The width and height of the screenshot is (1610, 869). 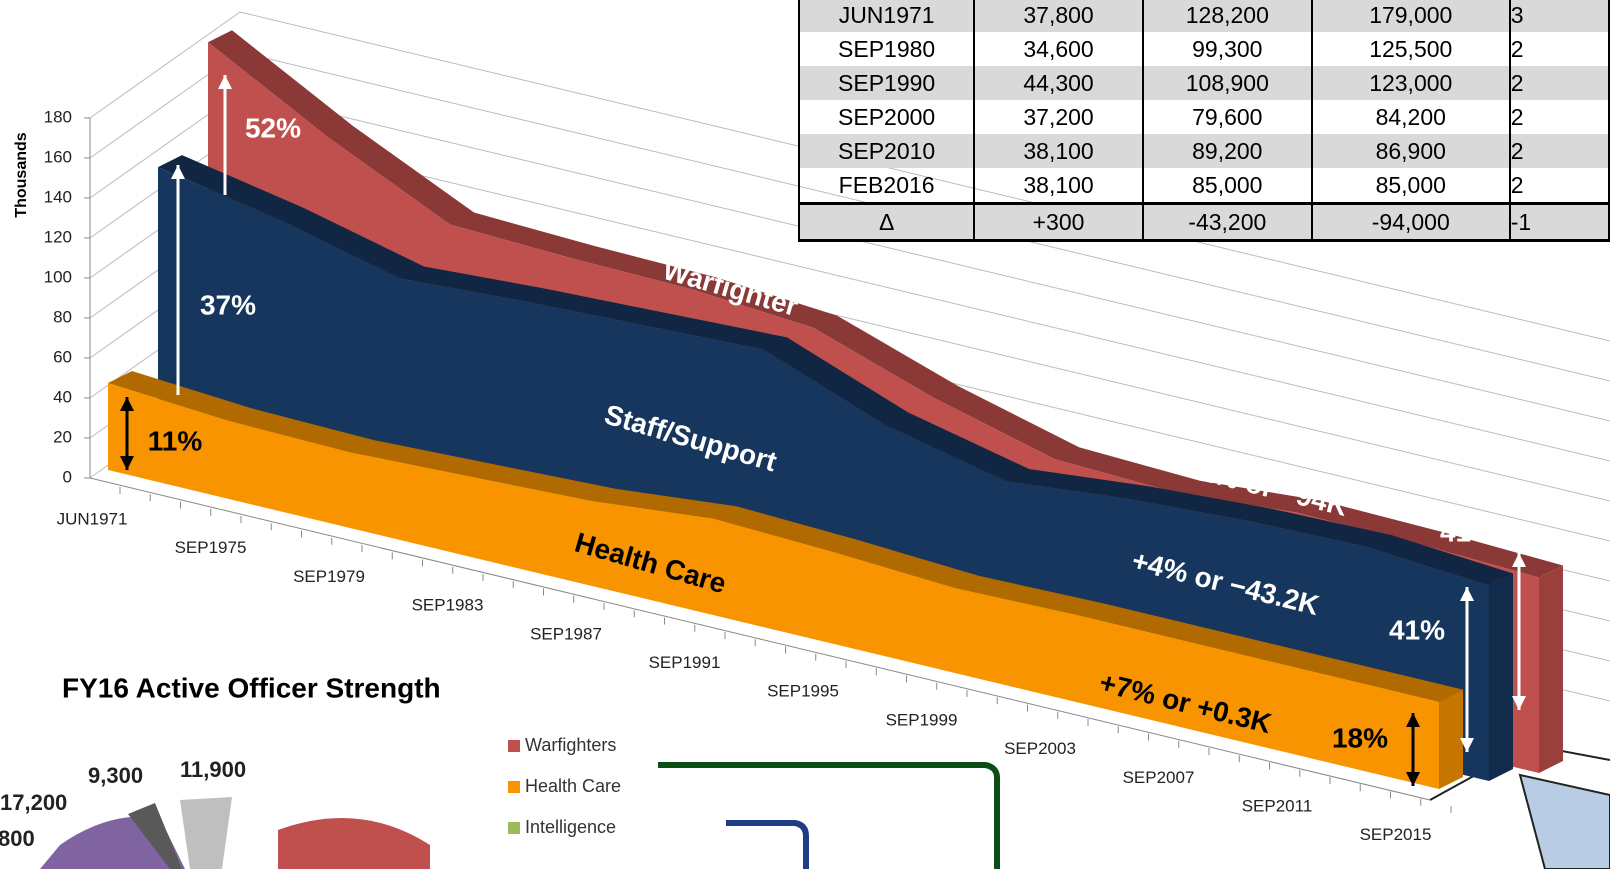 What do you see at coordinates (886, 151) in the screenshot?
I see `table-cell: SEP2010` at bounding box center [886, 151].